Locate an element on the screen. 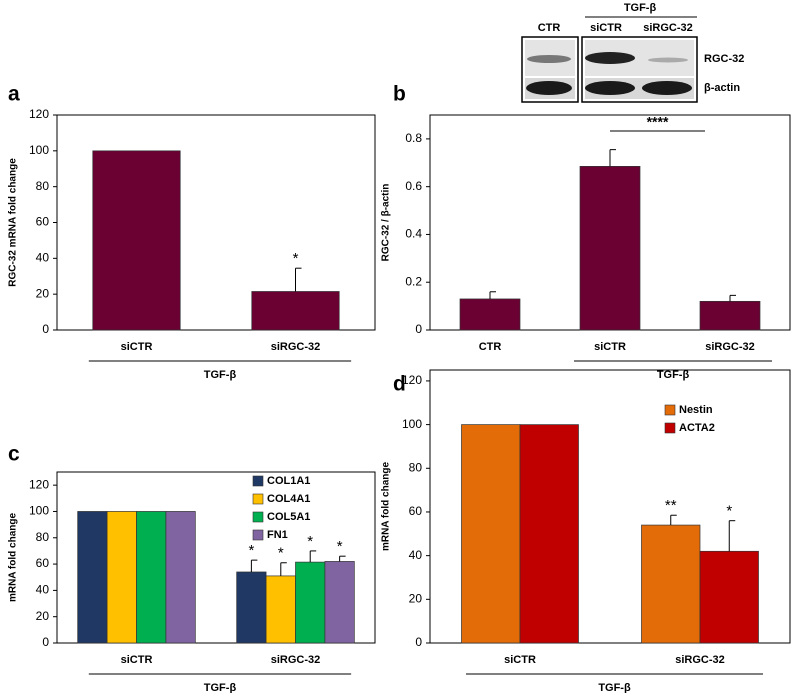  x-category-label: CTR is located at coordinates (490, 347).